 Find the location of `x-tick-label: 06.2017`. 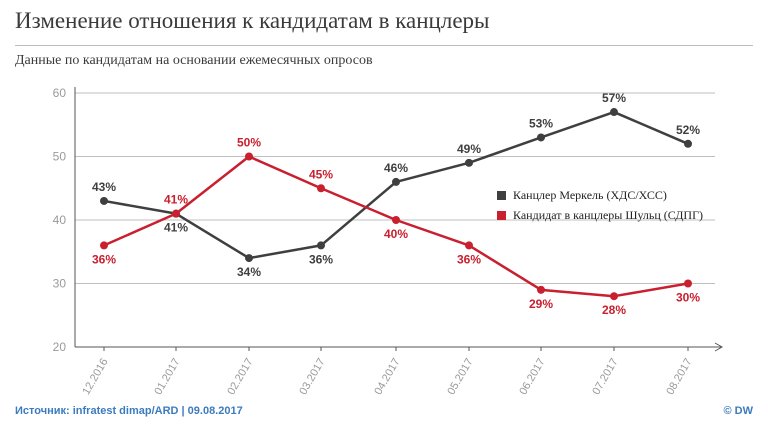

x-tick-label: 06.2017 is located at coordinates (532, 377).